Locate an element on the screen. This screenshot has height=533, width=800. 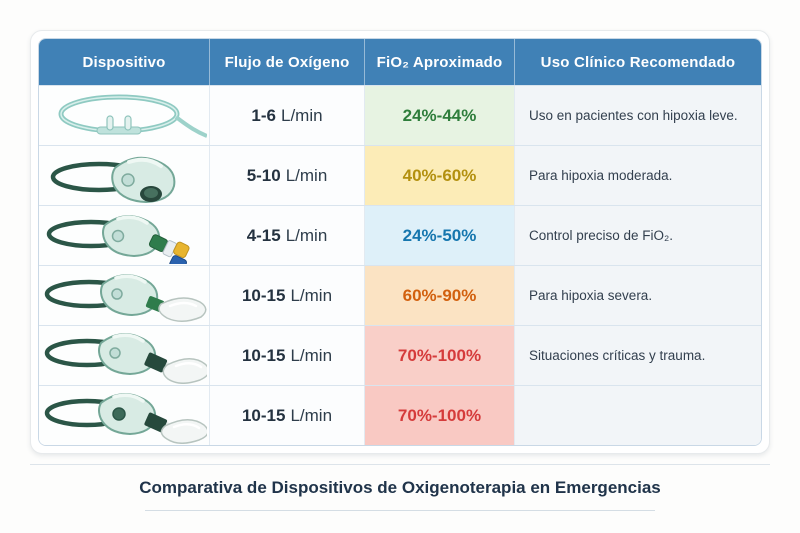
partial-rebreather-mask-icon is located at coordinates (124, 296).